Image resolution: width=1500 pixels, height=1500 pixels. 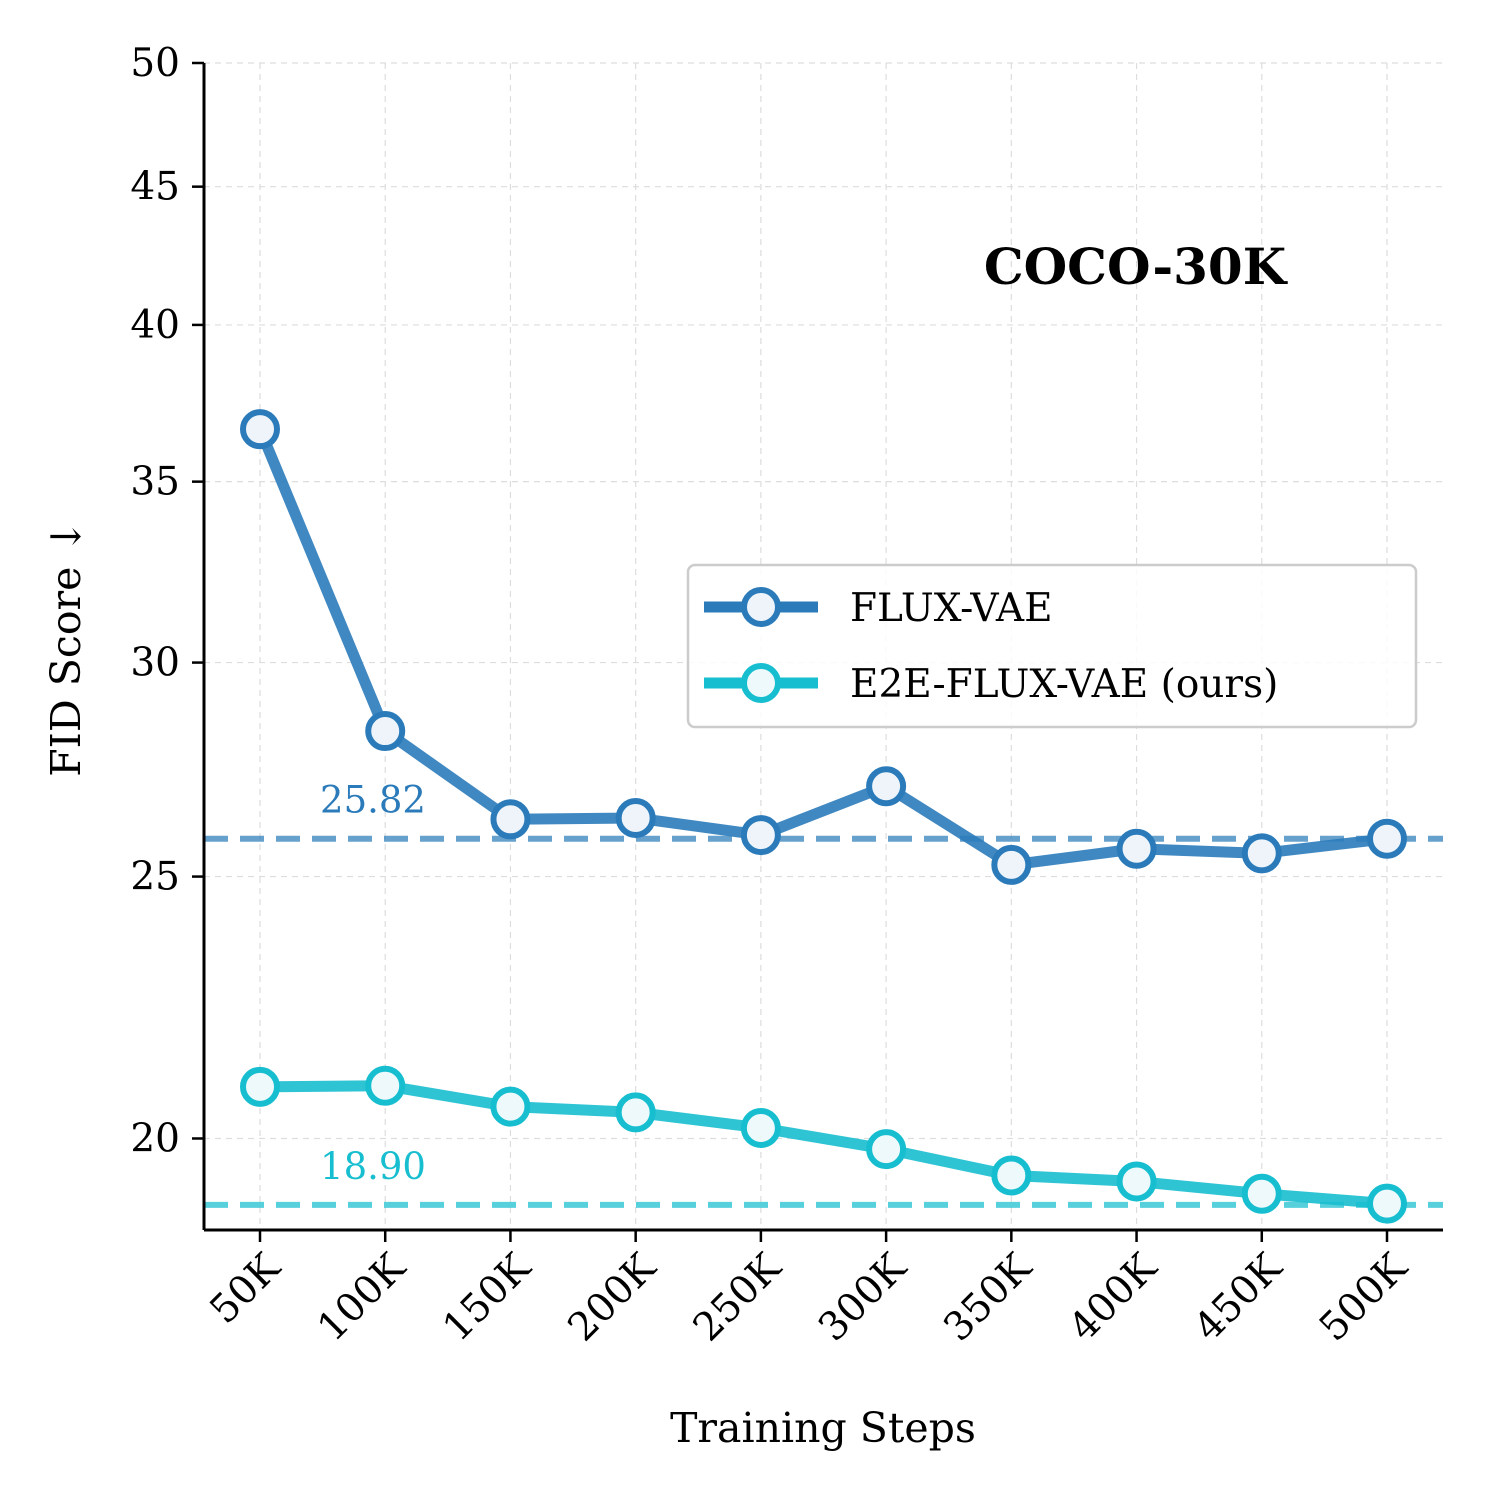 What do you see at coordinates (155, 1138) in the screenshot?
I see `y-tick-label: 20` at bounding box center [155, 1138].